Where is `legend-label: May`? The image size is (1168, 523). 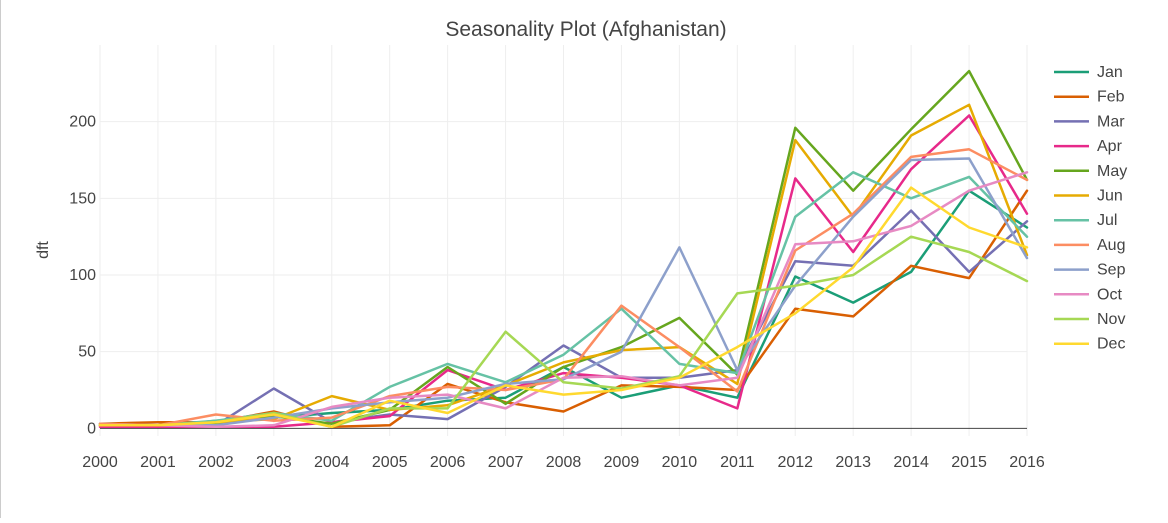 legend-label: May is located at coordinates (1112, 171).